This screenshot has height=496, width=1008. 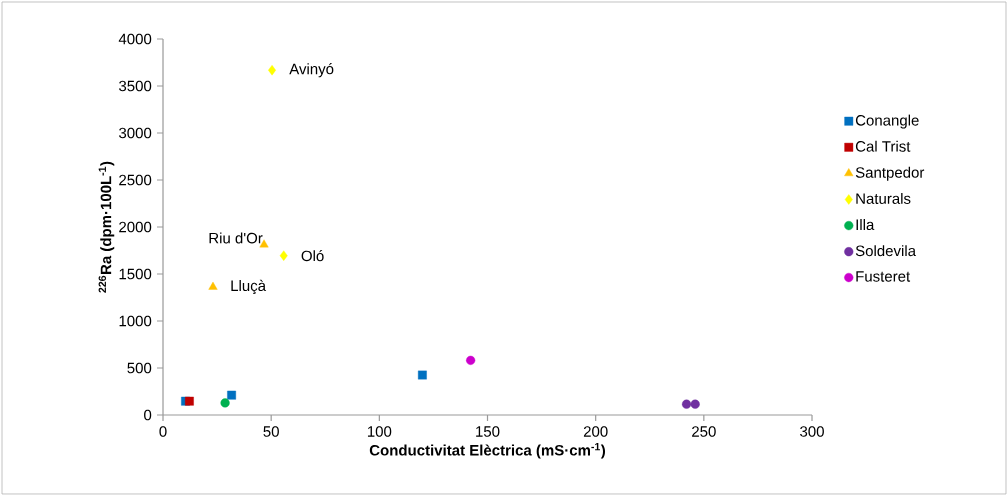 I want to click on annotation: Oló, so click(x=312, y=256).